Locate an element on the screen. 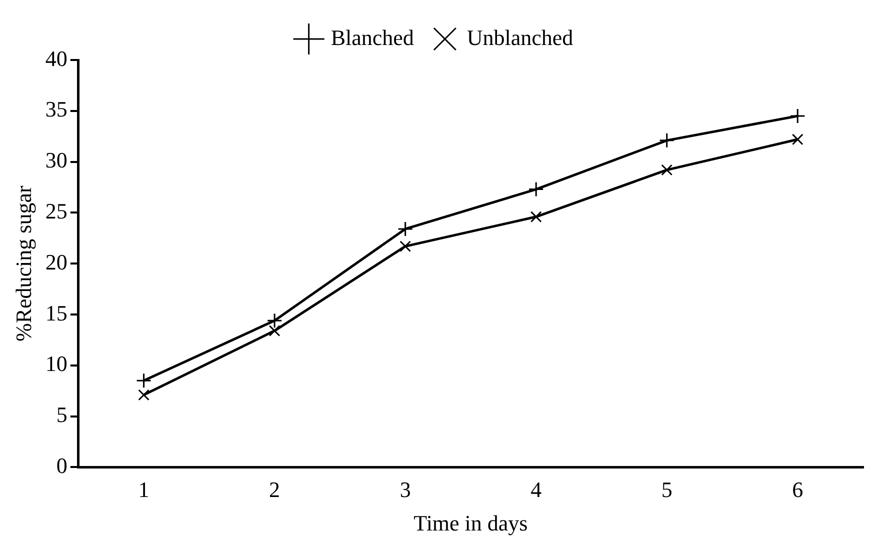 This screenshot has height=550, width=891. y-tick-label: 5 is located at coordinates (62, 415).